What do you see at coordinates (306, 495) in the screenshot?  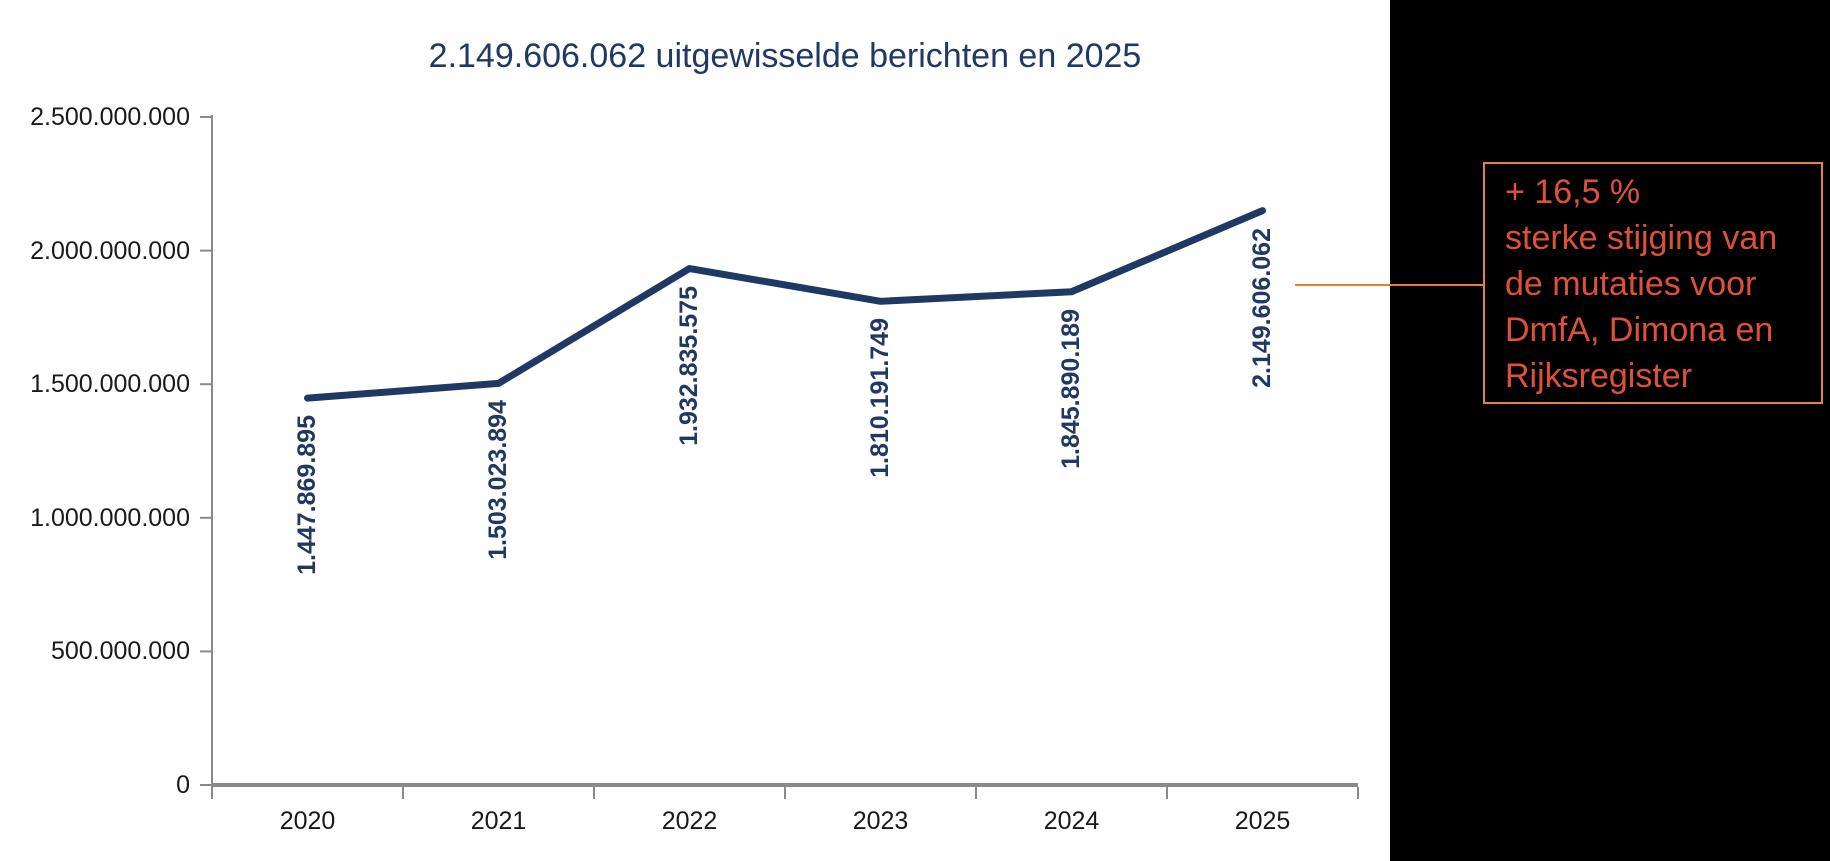 I see `data-point-label: 1.447.869.895` at bounding box center [306, 495].